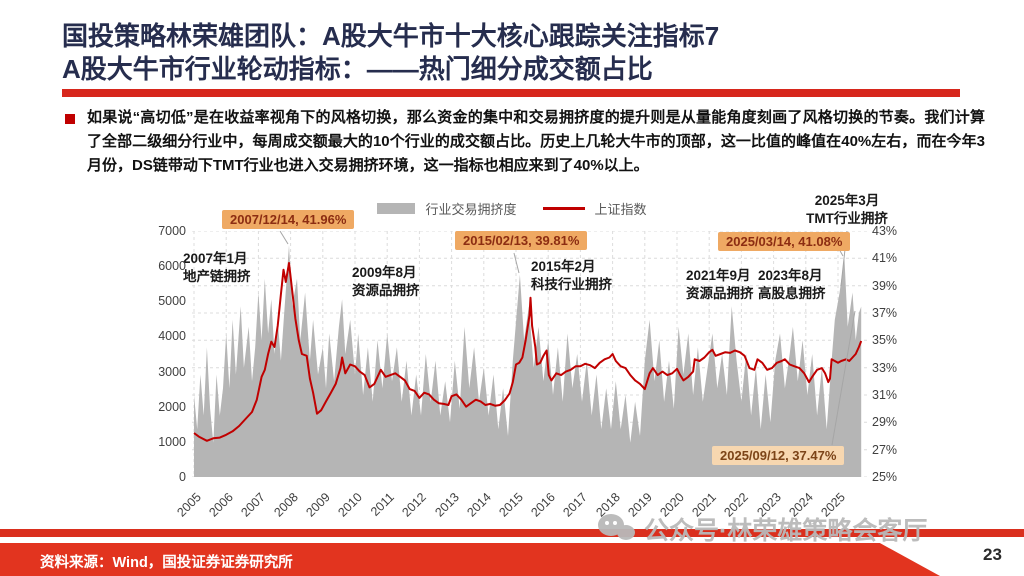  Describe the element at coordinates (391, 36) in the screenshot. I see `title-line1: 国投策略林荣雄团队：A股大牛市十大核心跟踪关注指标7` at that location.